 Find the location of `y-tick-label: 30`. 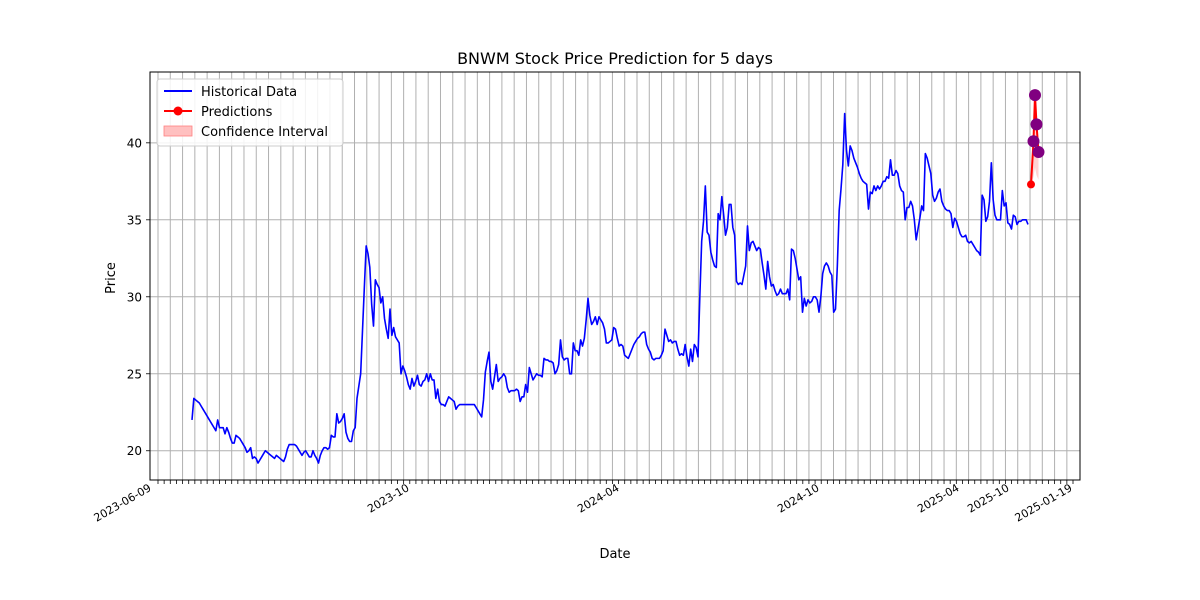

y-tick-label: 30 is located at coordinates (134, 297).